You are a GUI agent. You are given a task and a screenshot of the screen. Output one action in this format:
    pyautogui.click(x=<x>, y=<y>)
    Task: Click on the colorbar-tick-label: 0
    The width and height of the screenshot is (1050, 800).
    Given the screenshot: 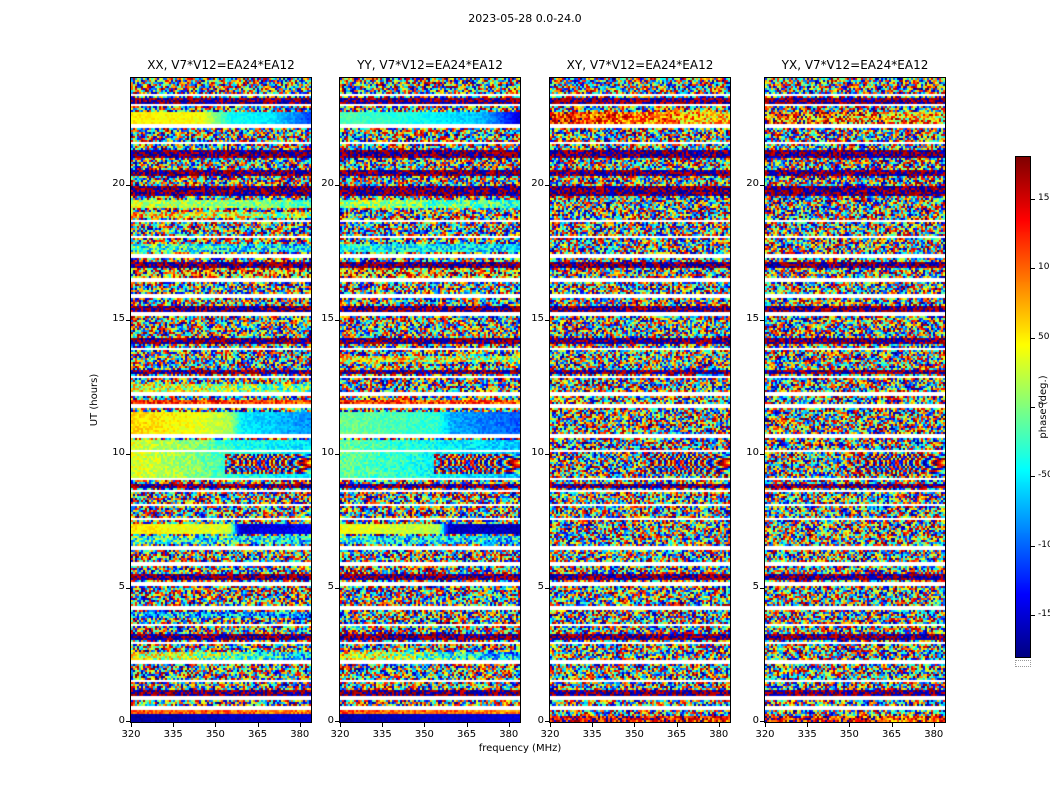 What is the action you would take?
    pyautogui.click(x=1041, y=406)
    